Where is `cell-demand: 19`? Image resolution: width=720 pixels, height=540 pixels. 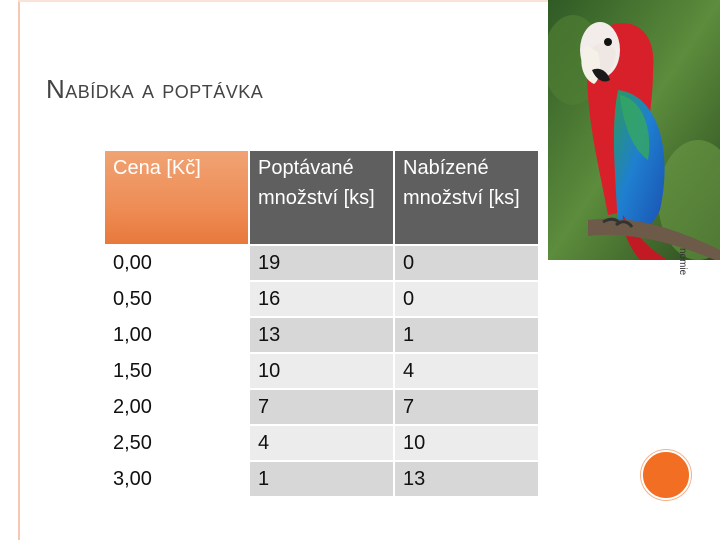
cell-demand: 19 is located at coordinates (320, 262).